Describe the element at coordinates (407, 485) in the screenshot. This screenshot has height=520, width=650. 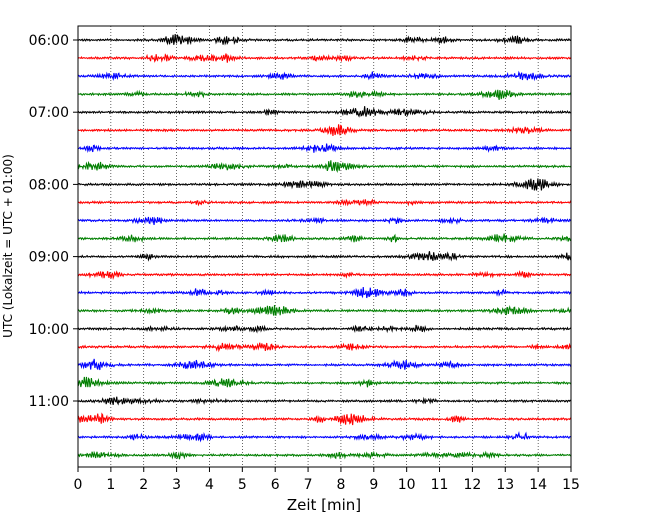
I see `x-tick-label: 10` at that location.